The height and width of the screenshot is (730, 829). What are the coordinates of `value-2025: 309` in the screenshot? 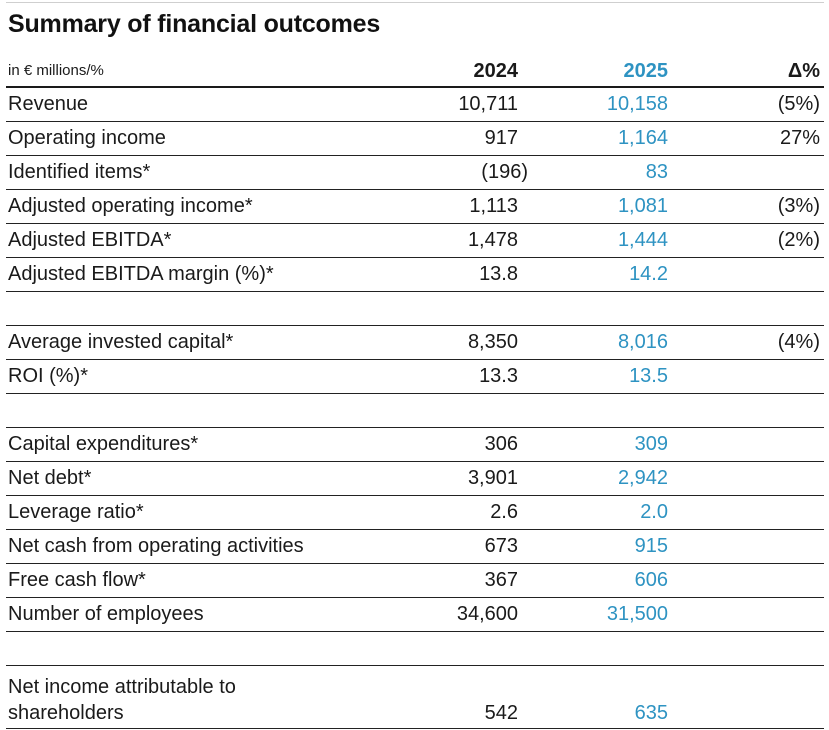 It's located at (651, 444).